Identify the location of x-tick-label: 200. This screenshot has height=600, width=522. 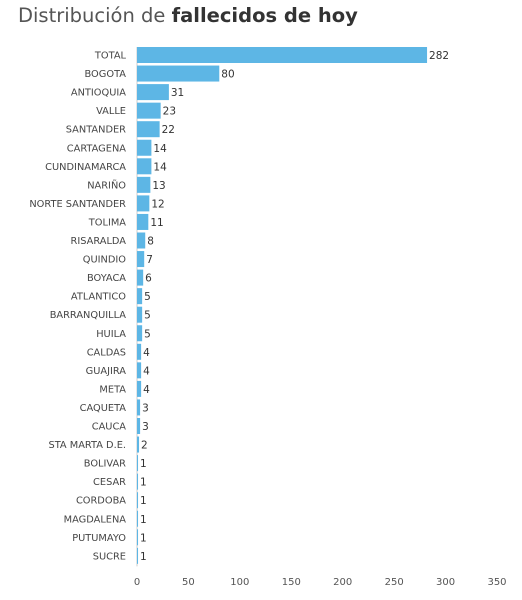
(342, 582).